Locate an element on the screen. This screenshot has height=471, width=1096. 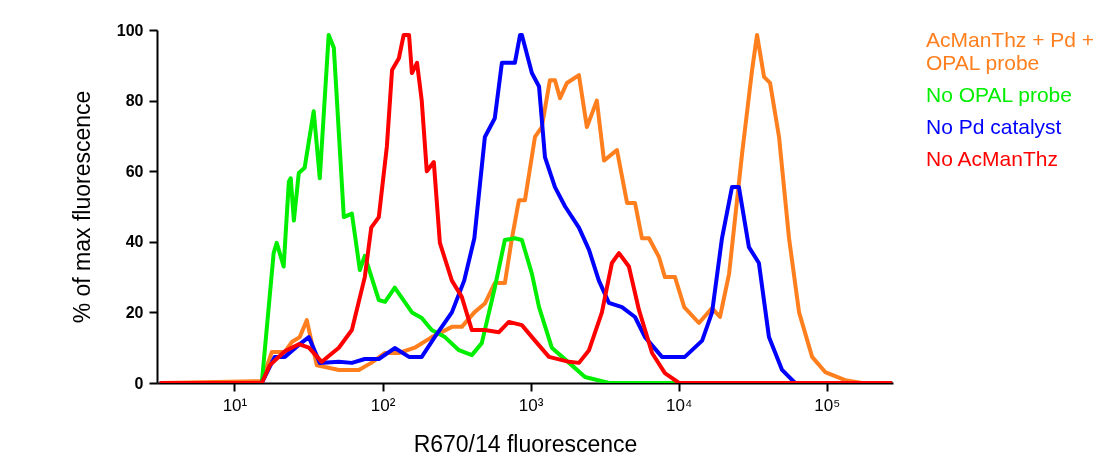
x-axis-title: R670/14 fluorescence is located at coordinates (525, 443).